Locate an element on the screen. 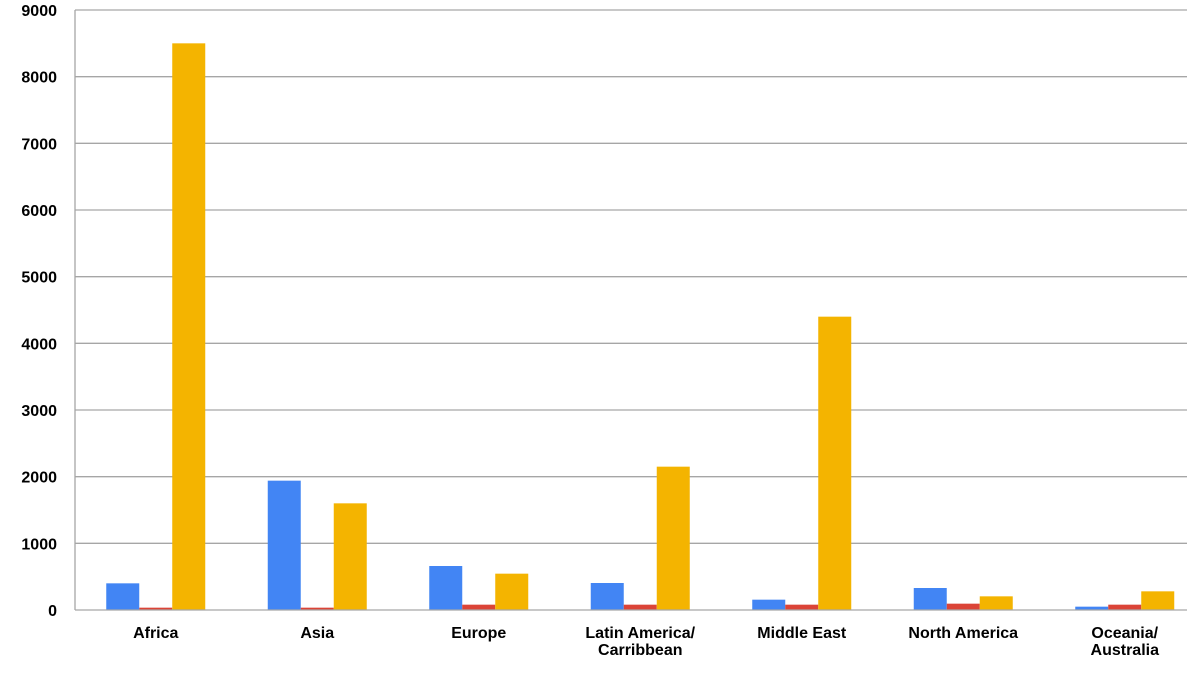 This screenshot has height=677, width=1190. y-tick-label: 9000 is located at coordinates (39, 11).